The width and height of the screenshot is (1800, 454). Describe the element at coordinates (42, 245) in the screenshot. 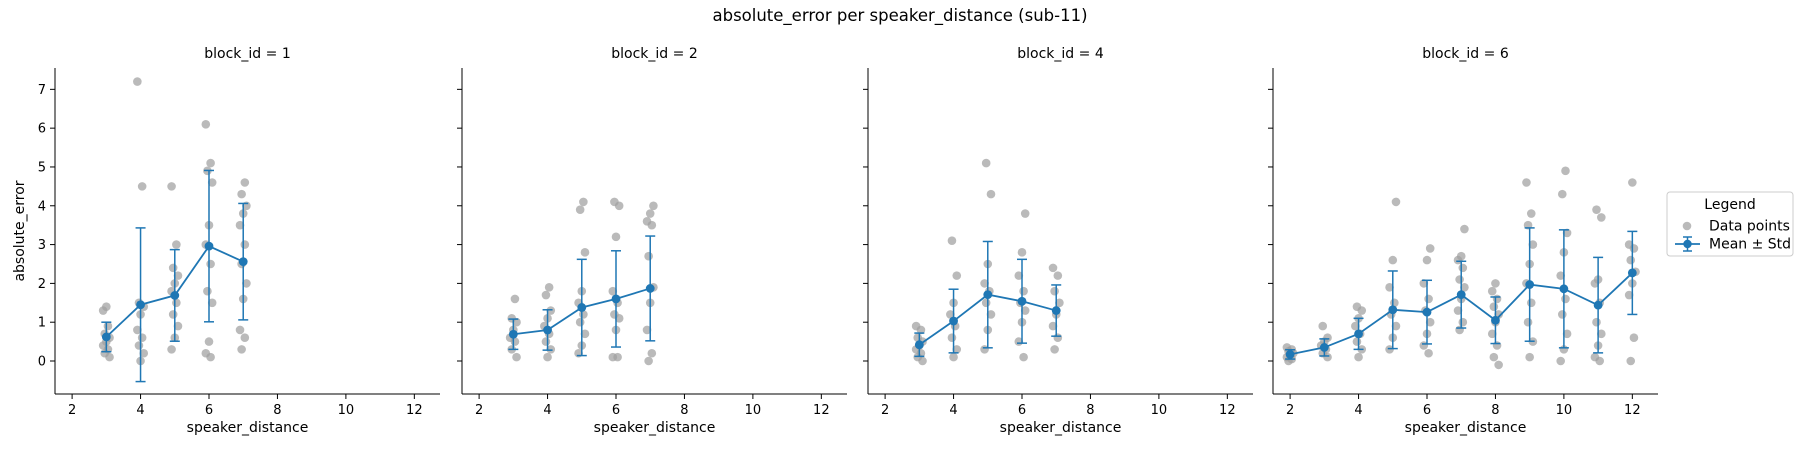

I see `y-tick-label: 3` at that location.